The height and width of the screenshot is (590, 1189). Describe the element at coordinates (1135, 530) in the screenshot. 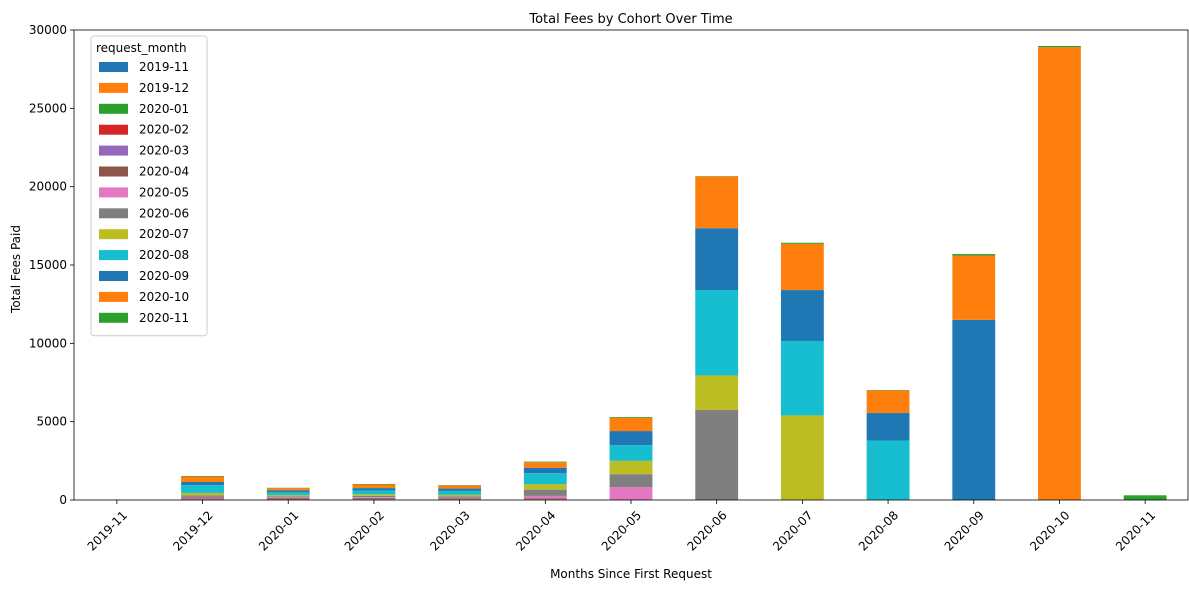

I see `x-tick-label: 2020-11` at that location.